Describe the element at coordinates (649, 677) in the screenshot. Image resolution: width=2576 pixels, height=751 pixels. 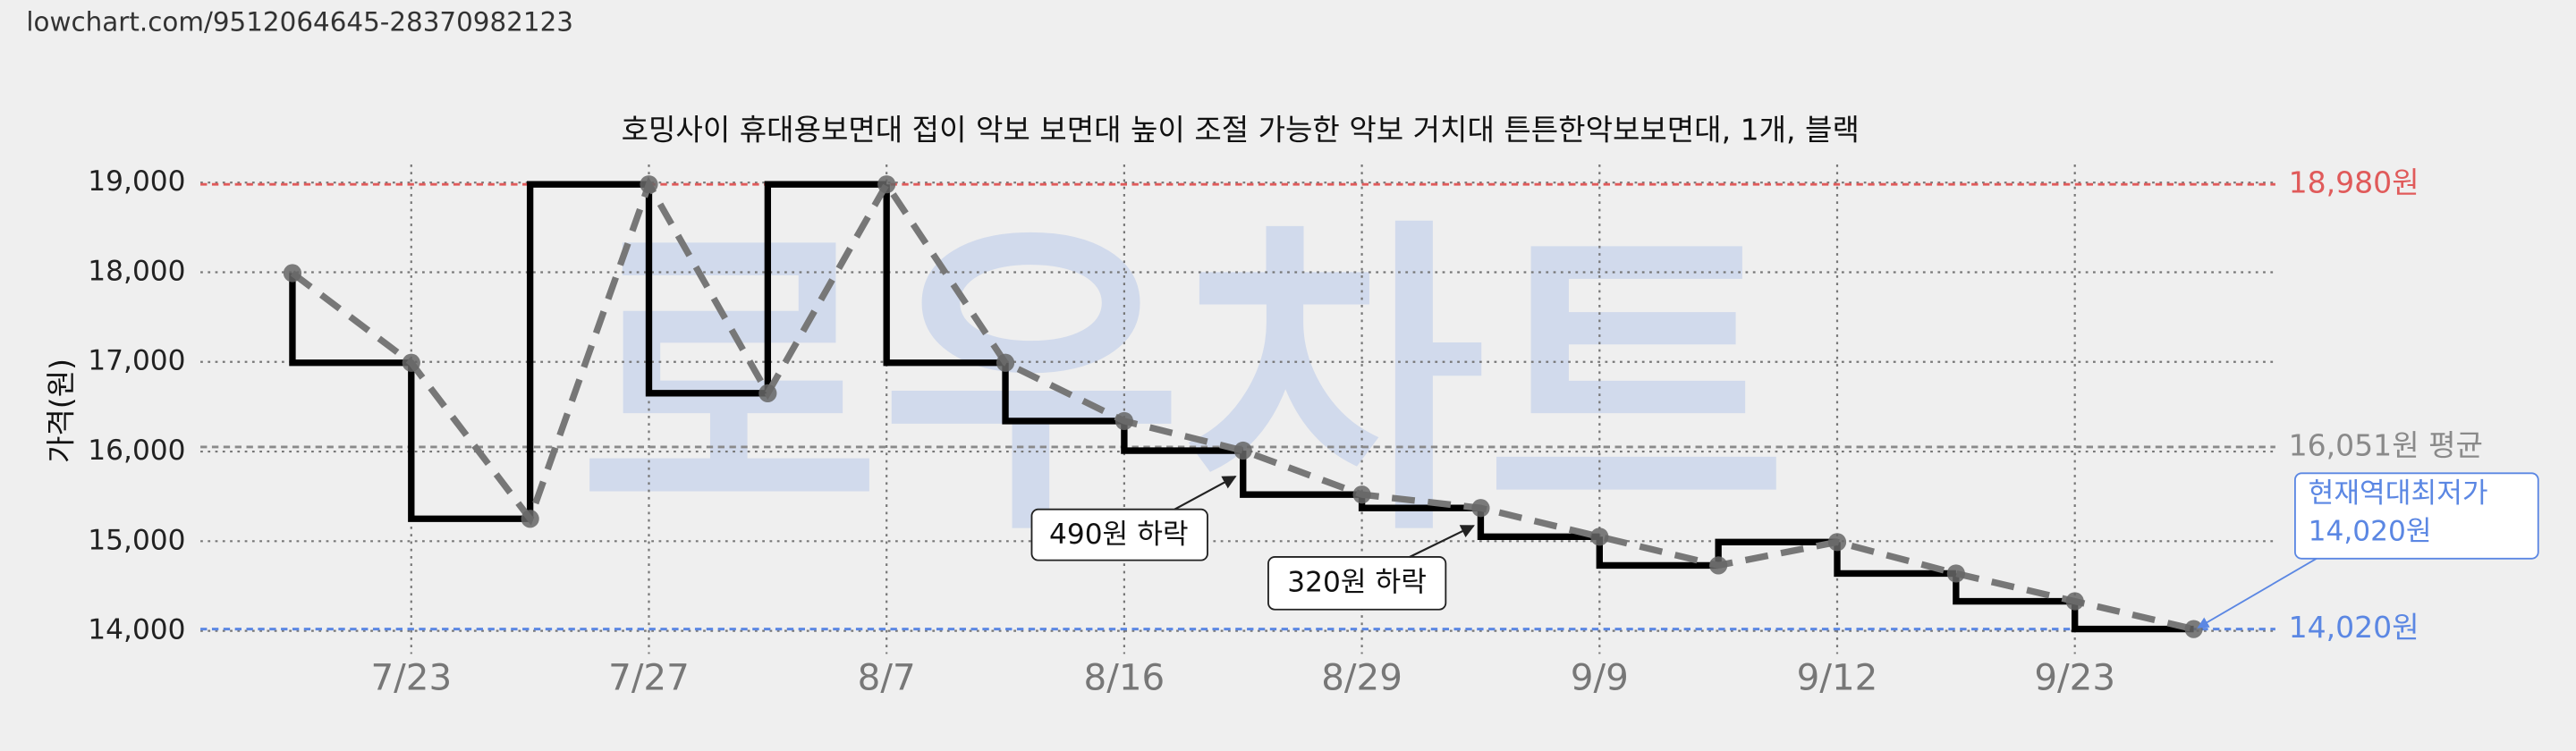
I see `x-tick-label: 7/27` at that location.